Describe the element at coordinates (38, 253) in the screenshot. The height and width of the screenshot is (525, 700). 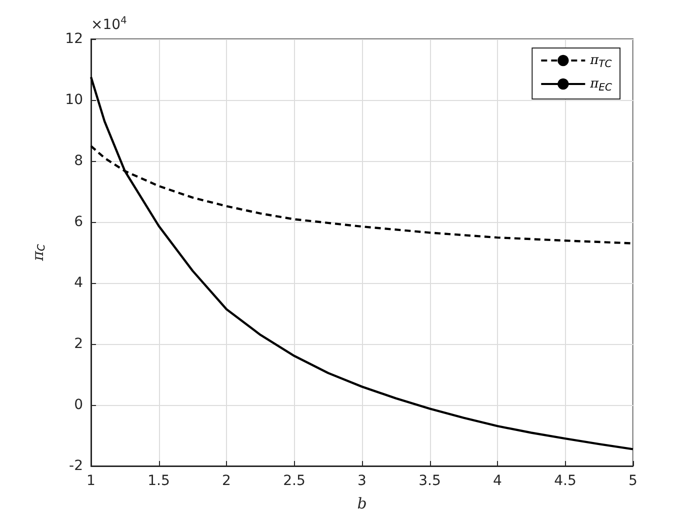
I see `y-axis-title: πC` at that location.